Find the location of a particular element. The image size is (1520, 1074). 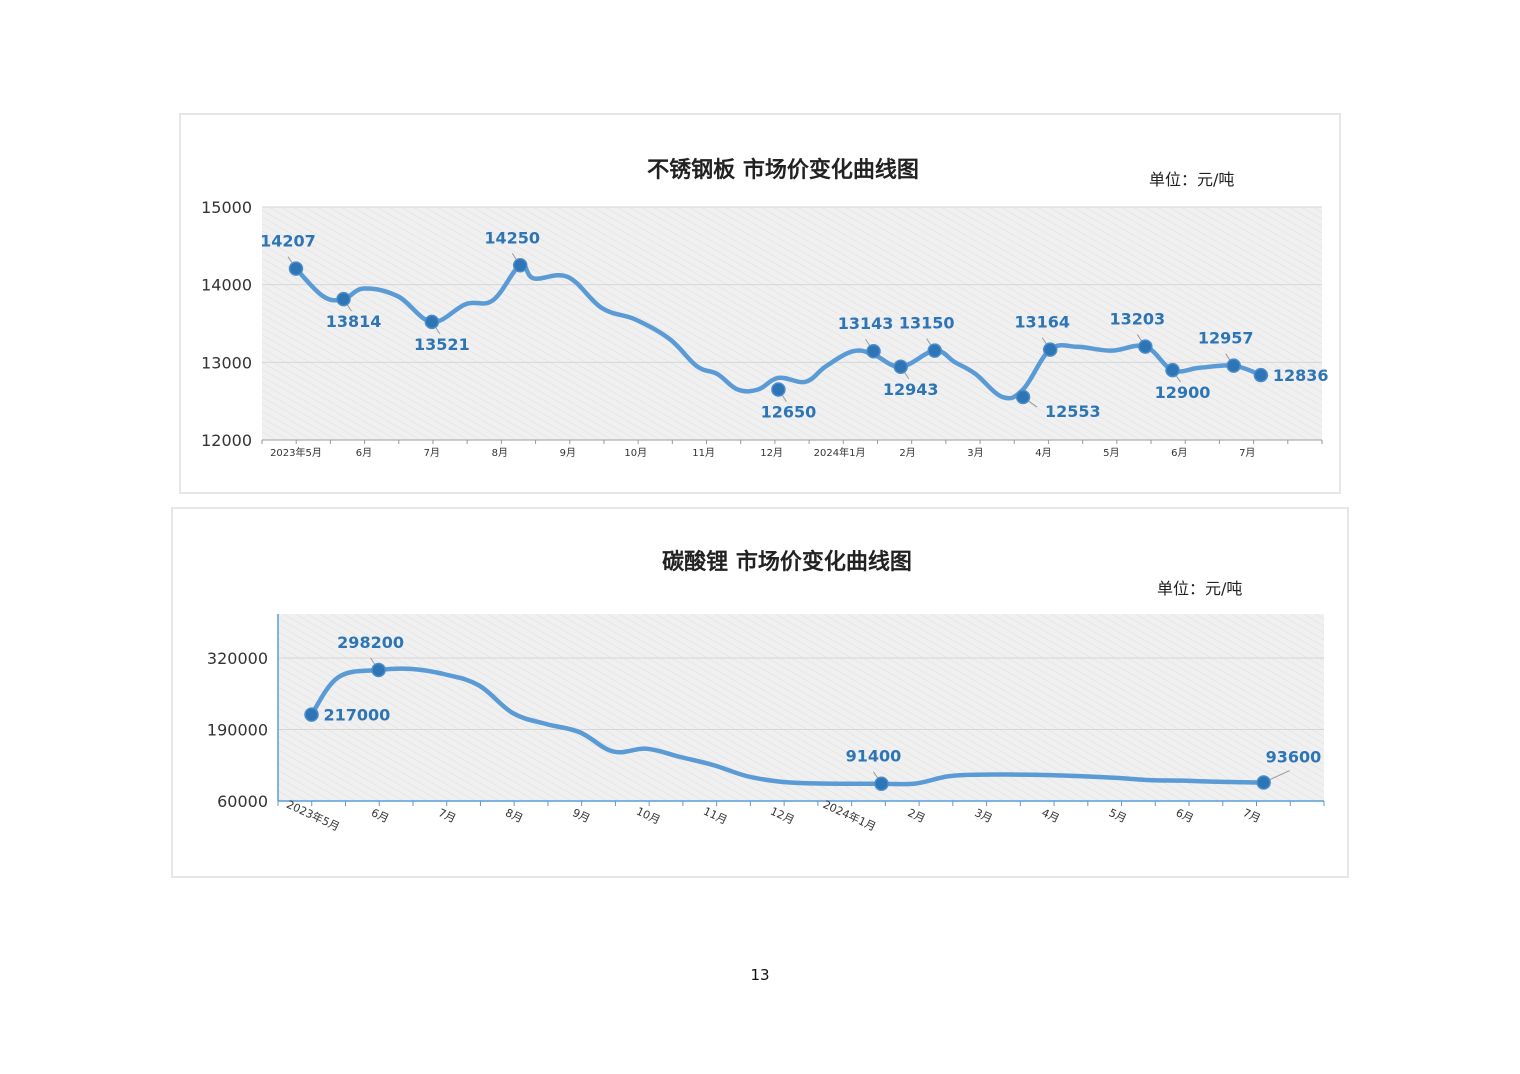

data-label: 14207 is located at coordinates (288, 241).